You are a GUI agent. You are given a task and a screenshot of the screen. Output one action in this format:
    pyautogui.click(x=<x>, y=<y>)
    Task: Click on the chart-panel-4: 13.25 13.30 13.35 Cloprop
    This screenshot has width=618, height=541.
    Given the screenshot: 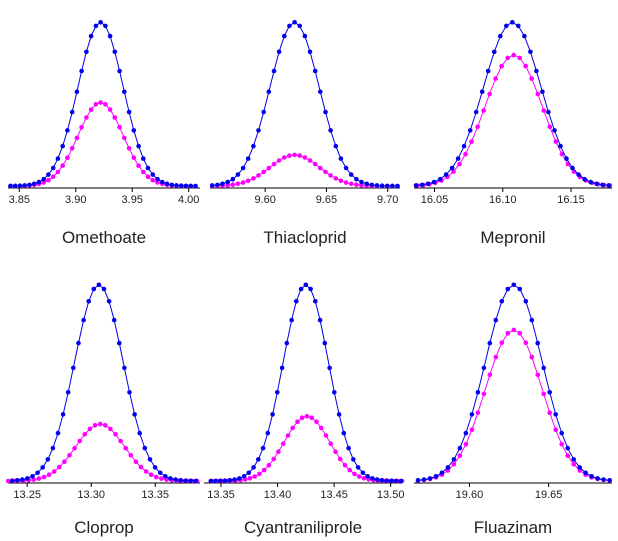 What is the action you would take?
    pyautogui.click(x=102, y=409)
    